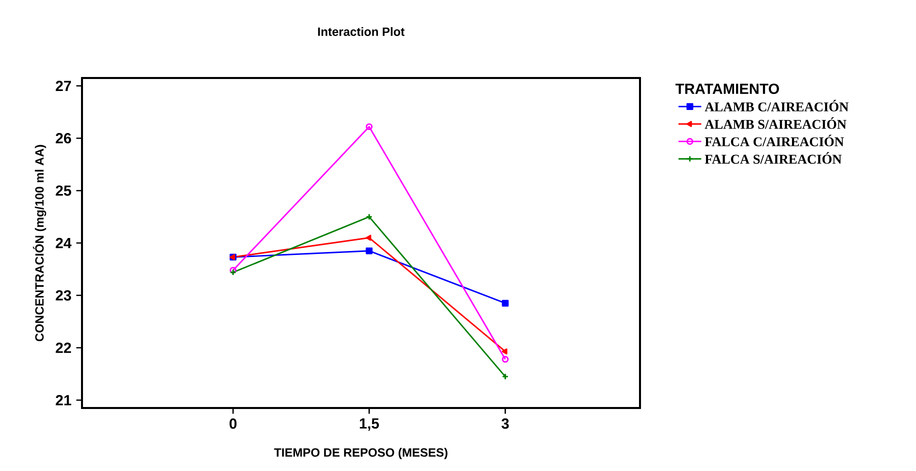 This screenshot has height=471, width=916. I want to click on y-tick-label: 27, so click(63, 85).